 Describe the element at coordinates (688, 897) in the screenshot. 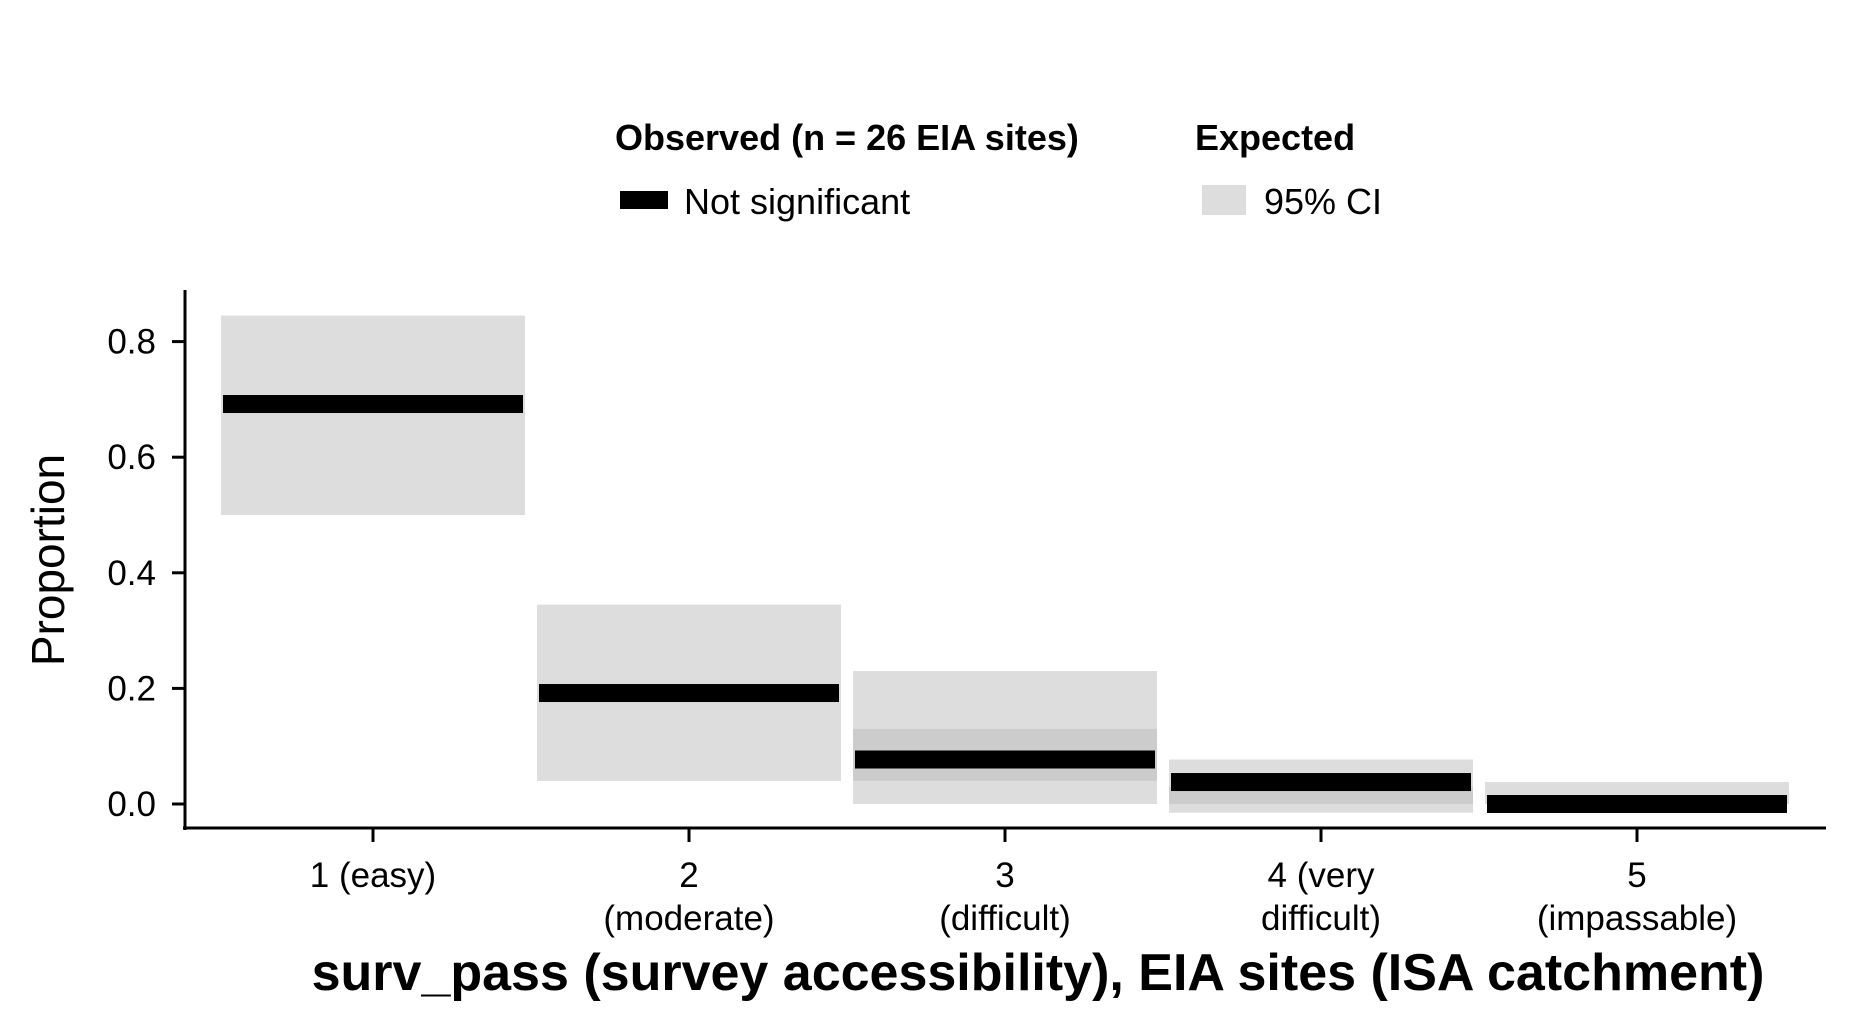

I see `x-tick-label: 2 (moderate)` at that location.